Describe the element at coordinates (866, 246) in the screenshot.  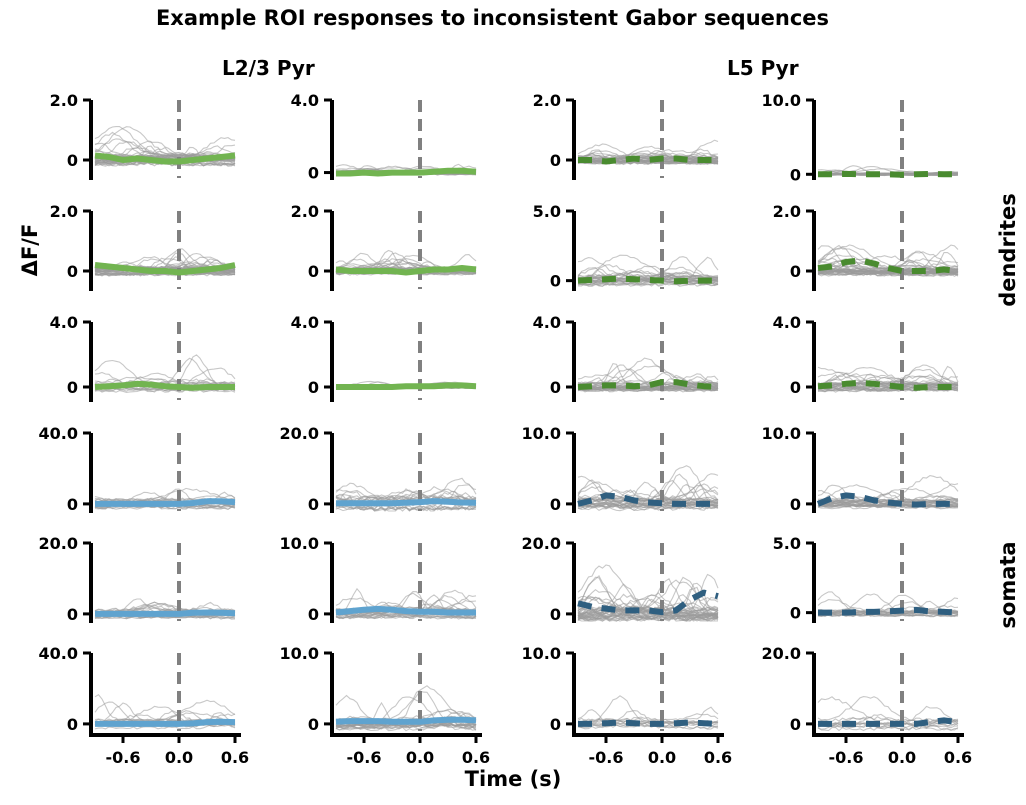
I see `panel-r1-c3: 02.0` at that location.